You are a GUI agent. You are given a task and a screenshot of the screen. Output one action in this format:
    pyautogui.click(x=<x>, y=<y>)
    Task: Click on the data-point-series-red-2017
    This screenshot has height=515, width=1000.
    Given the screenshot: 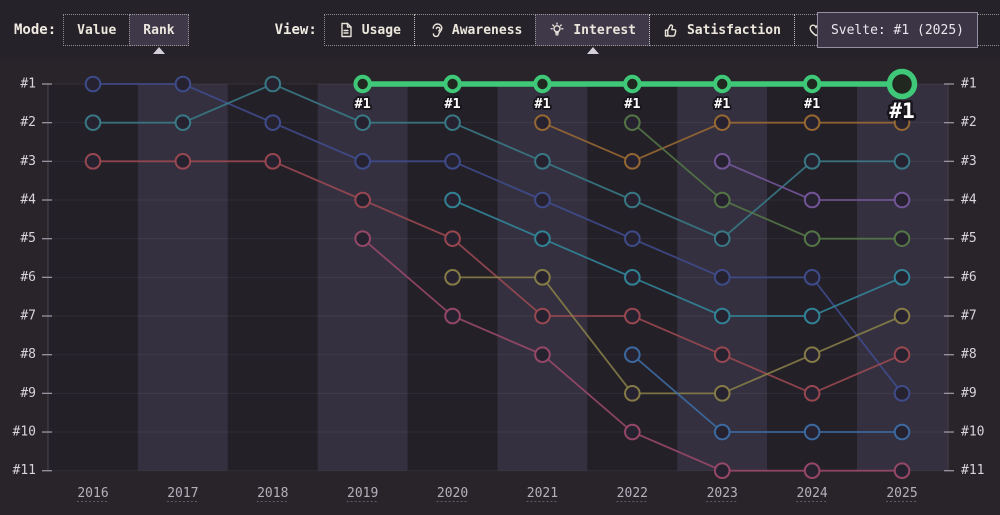 What is the action you would take?
    pyautogui.click(x=183, y=161)
    